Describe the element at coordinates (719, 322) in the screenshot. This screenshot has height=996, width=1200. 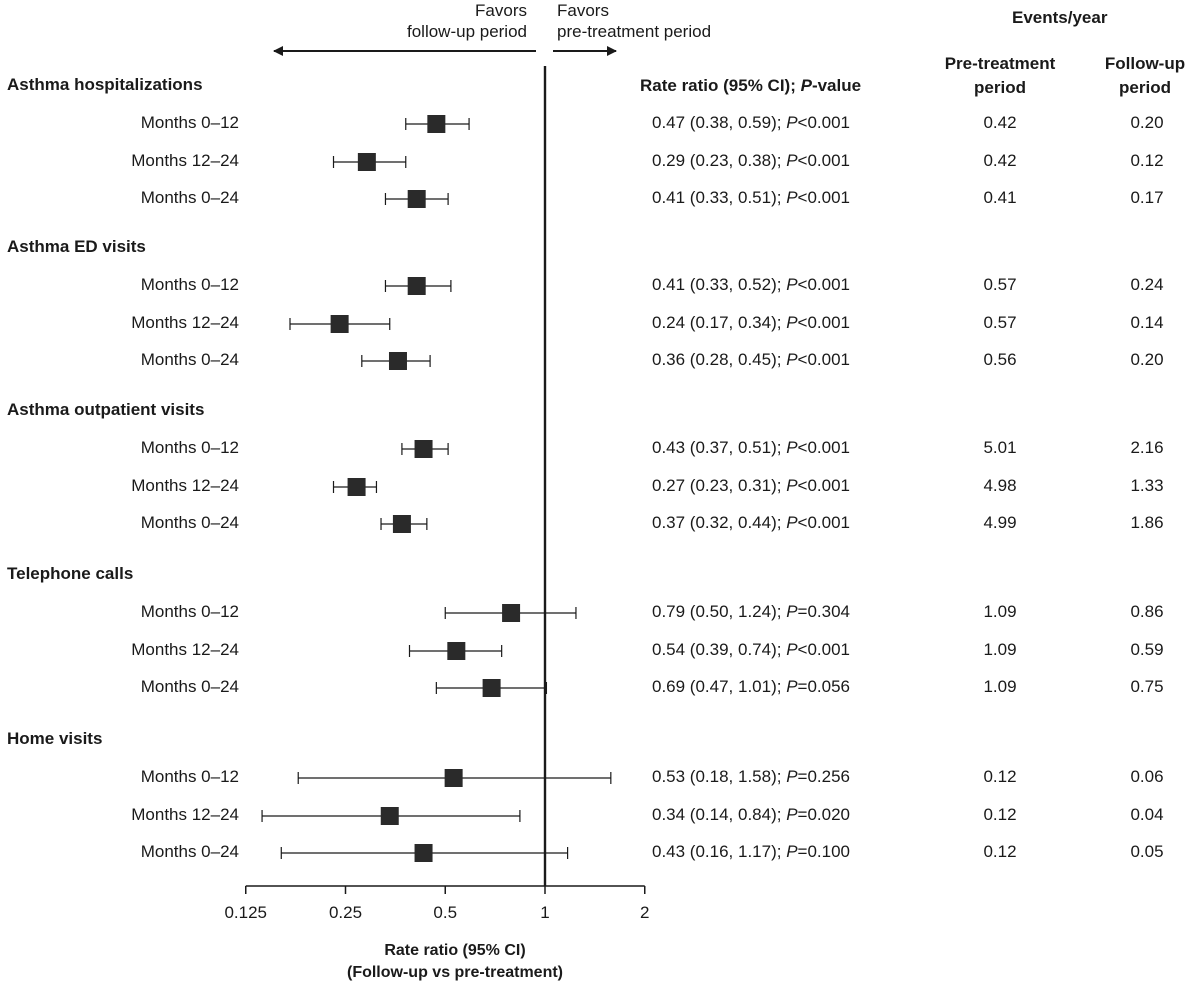
I see `rate-ratio-ci: 0.24 (0.17, 0.34);` at that location.